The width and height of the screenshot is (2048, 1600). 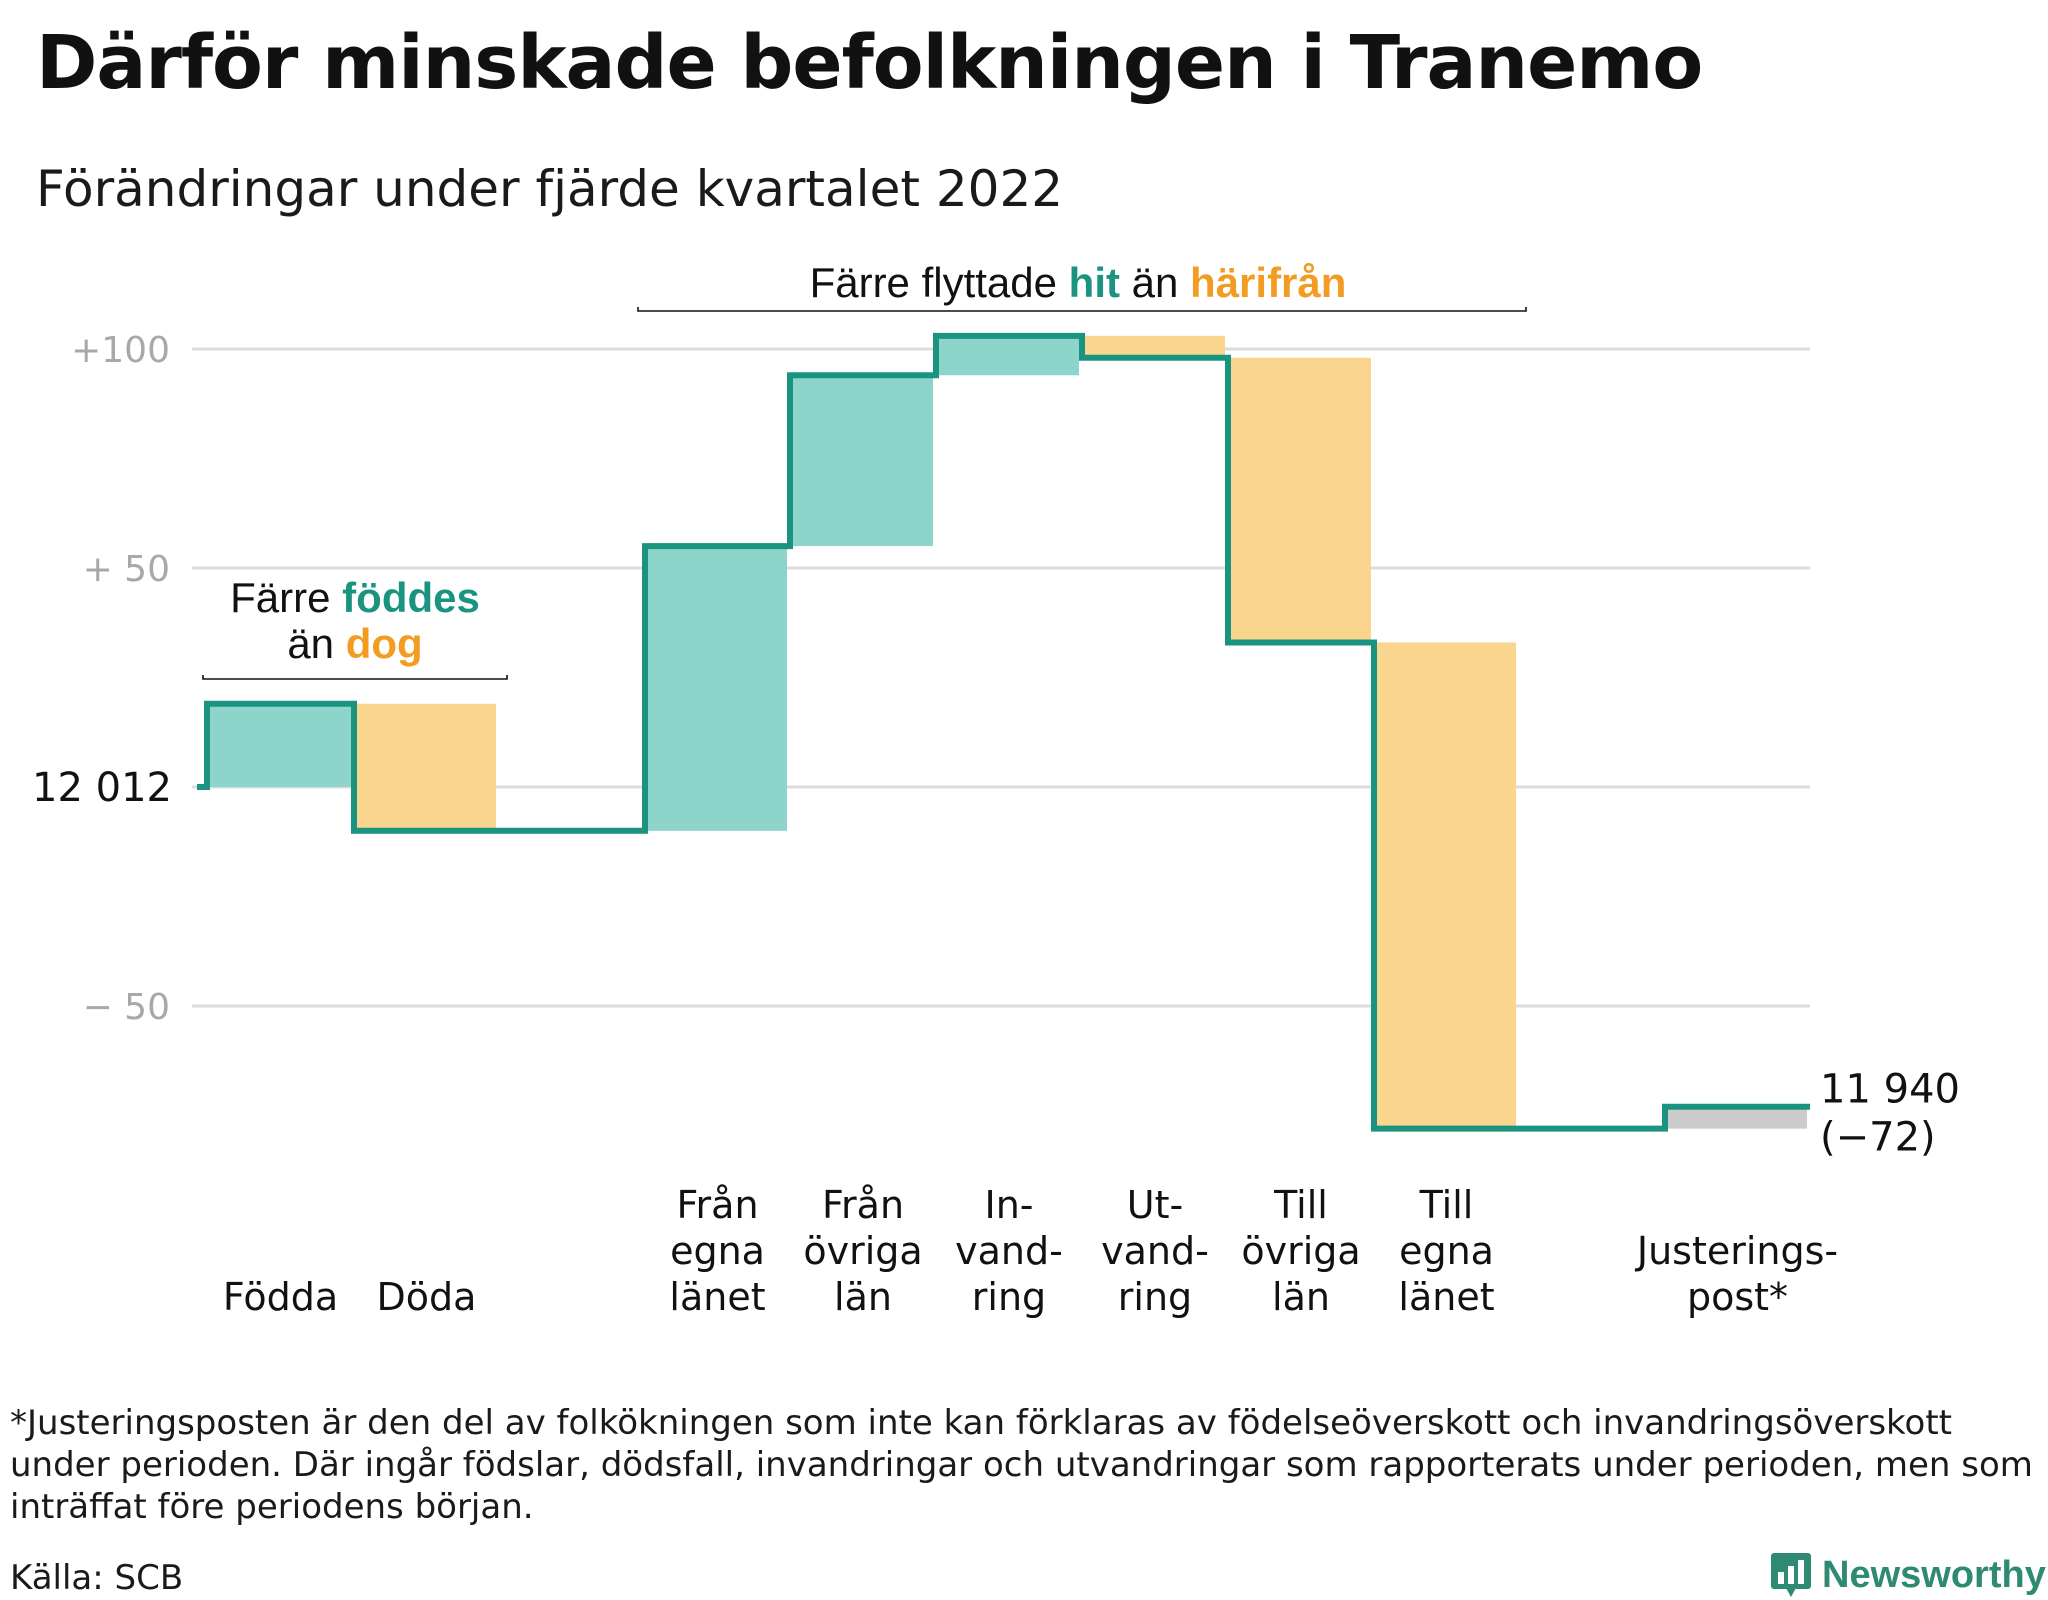 I want to click on migration-annotation: Färre flyttade hit än härifrån, so click(x=1082, y=285).